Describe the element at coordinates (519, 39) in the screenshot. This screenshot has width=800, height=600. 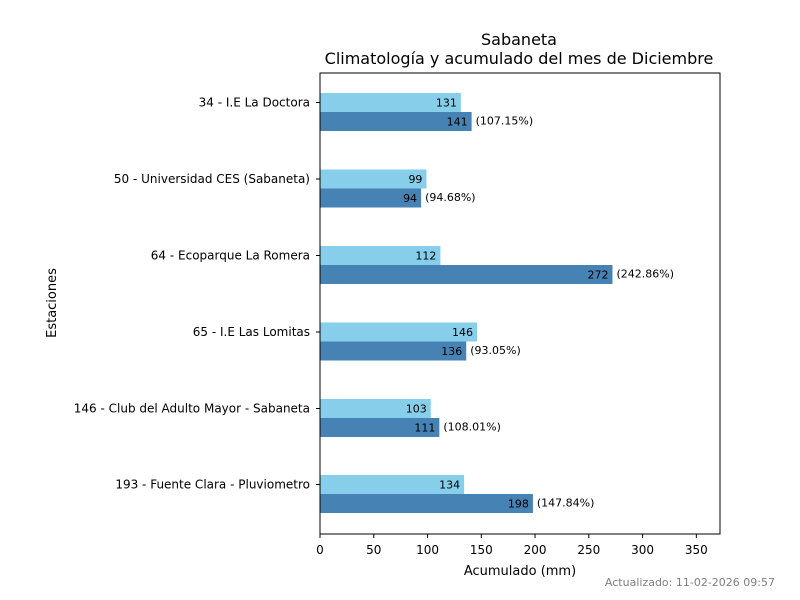
I see `chart-title: Sabaneta` at that location.